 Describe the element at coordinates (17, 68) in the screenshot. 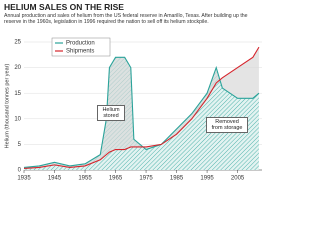

I see `y-tick-label: 20` at that location.